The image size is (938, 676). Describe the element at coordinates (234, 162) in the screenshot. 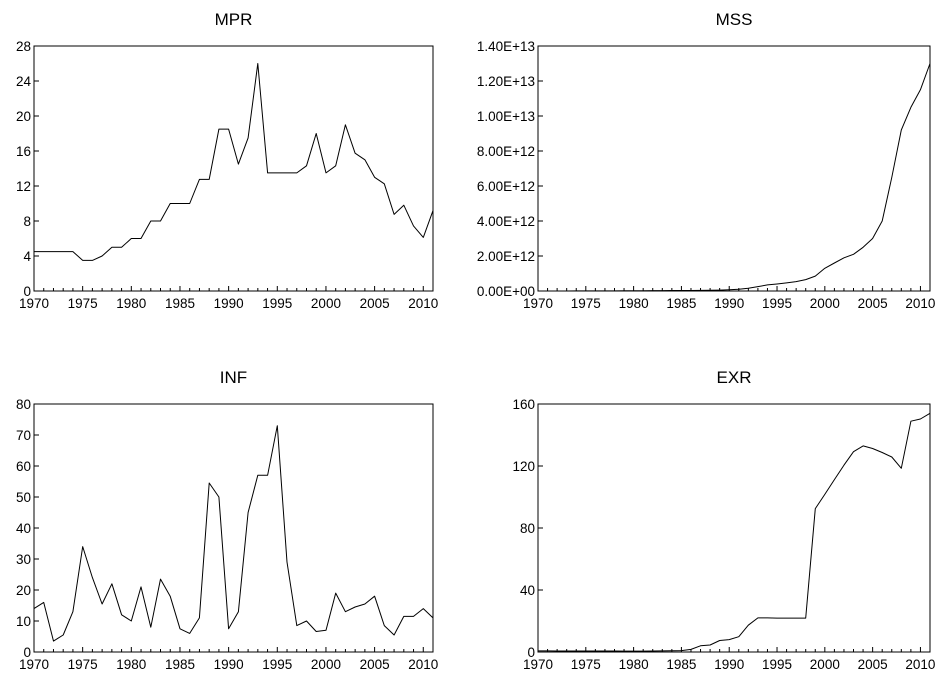

I see `series-line-mpr` at that location.